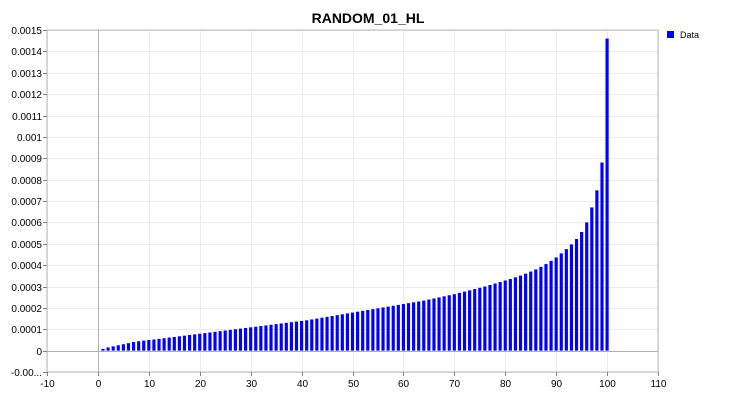 The image size is (750, 400). I want to click on y-tick-label: 0.0008, so click(26, 181).